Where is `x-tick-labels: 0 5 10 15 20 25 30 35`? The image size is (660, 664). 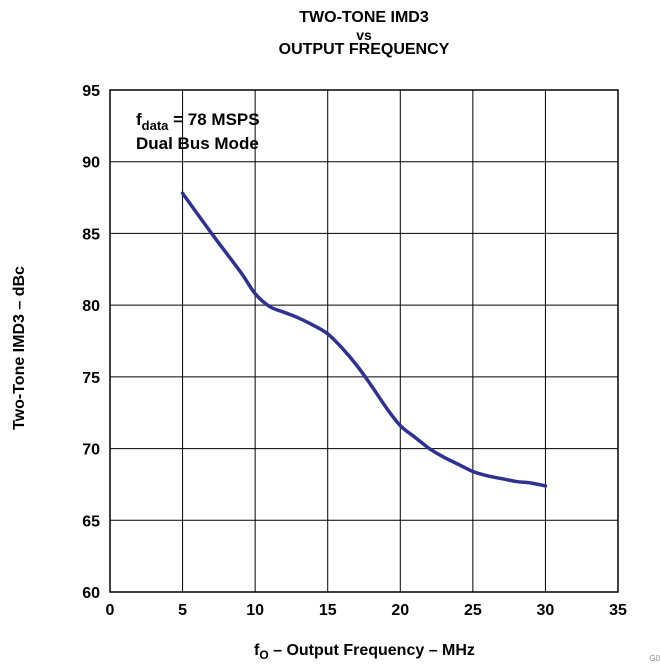
x-tick-labels: 0 5 10 15 20 25 30 35 is located at coordinates (366, 610).